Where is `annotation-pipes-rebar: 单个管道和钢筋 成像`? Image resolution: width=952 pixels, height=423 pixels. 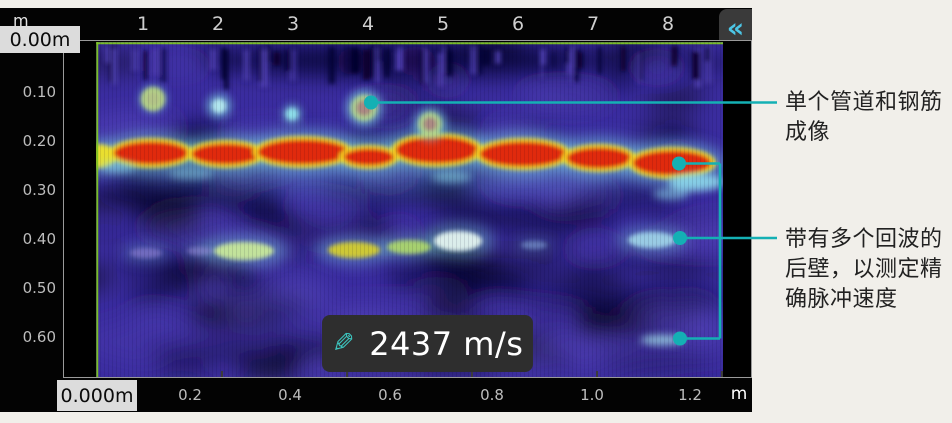 annotation-pipes-rebar: 单个管道和钢筋 成像 is located at coordinates (864, 117).